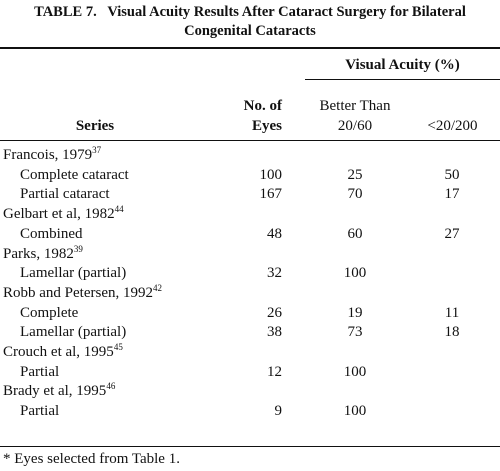 Image resolution: width=500 pixels, height=471 pixels. I want to click on reference: 37, so click(97, 150).